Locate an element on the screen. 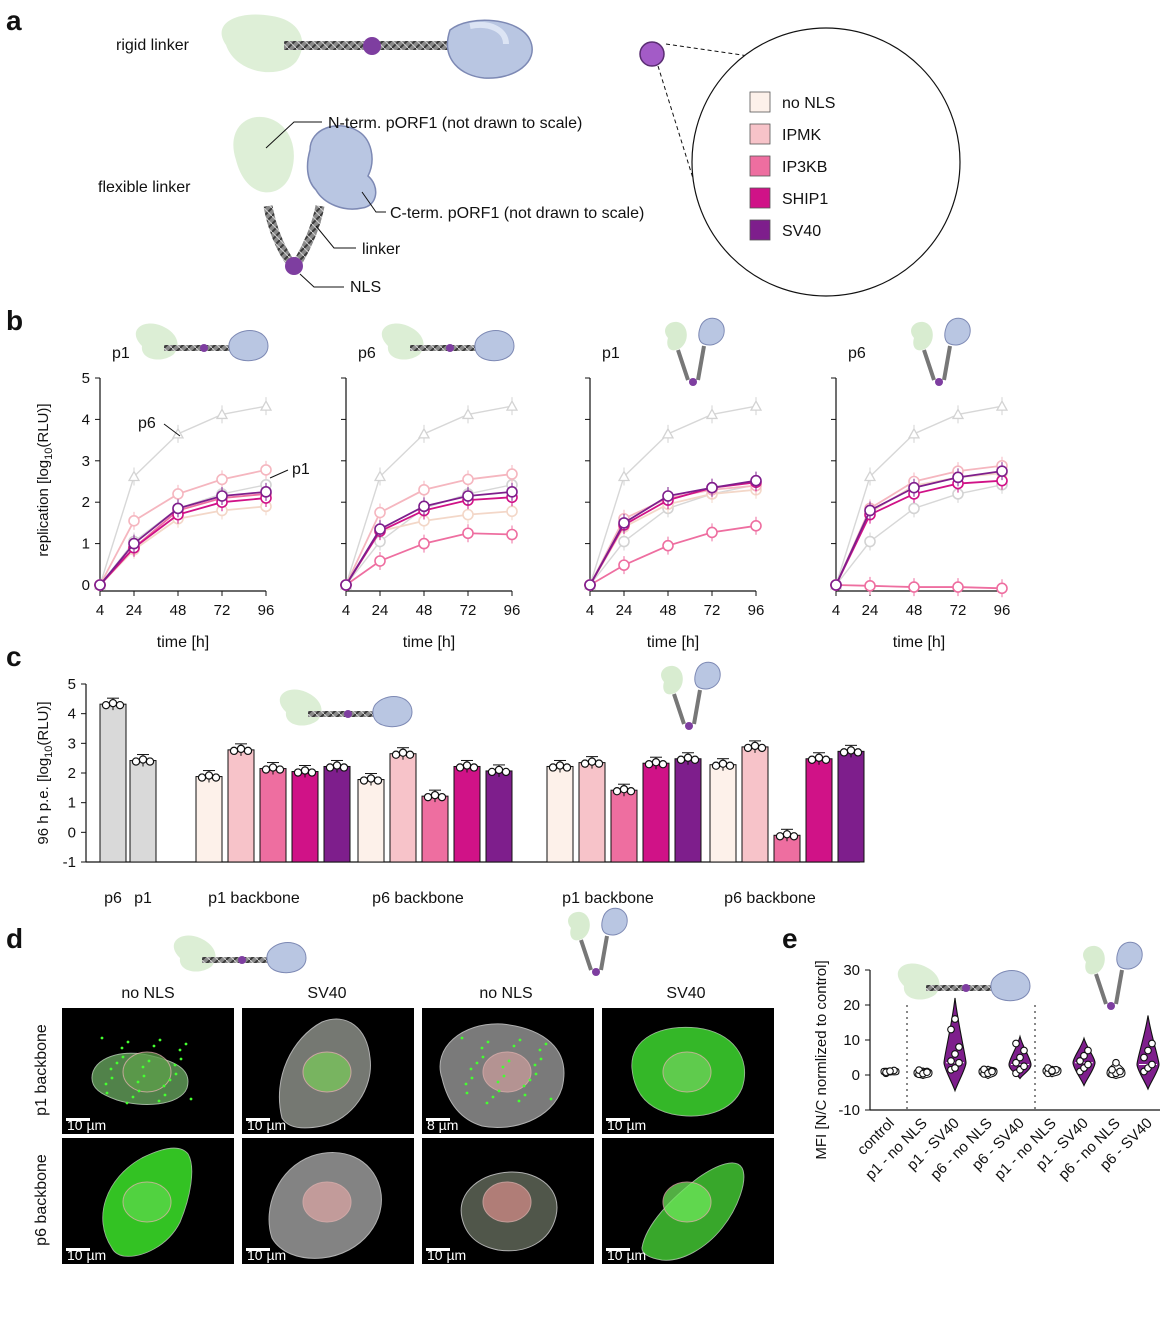  scale-bar-label: 10 µm is located at coordinates (446, 1255).